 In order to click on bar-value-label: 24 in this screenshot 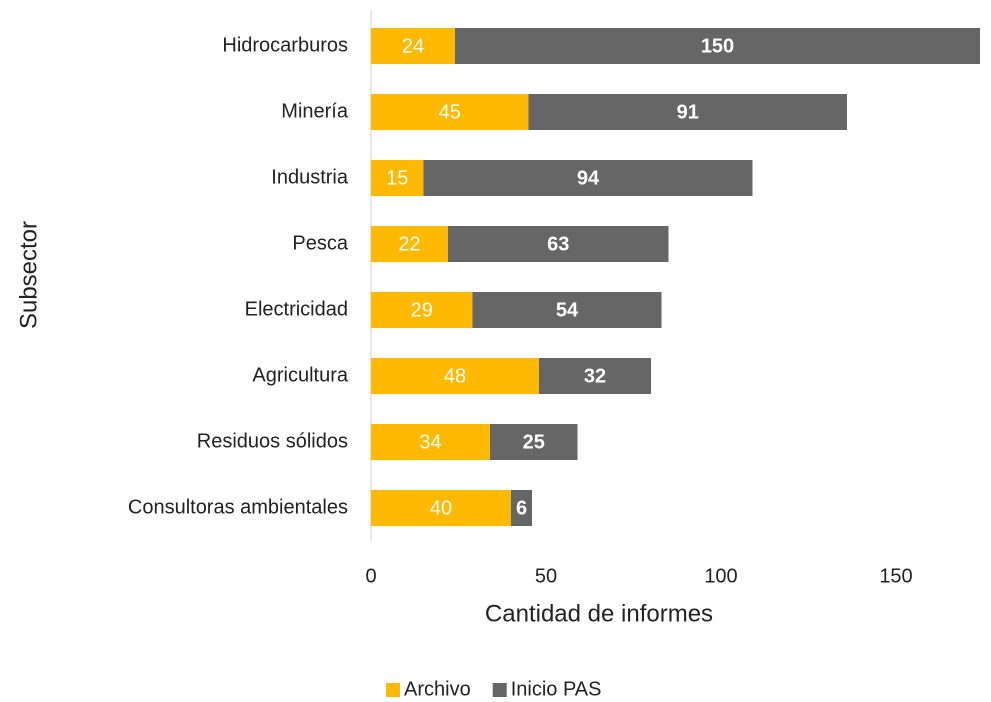, I will do `click(413, 46)`.